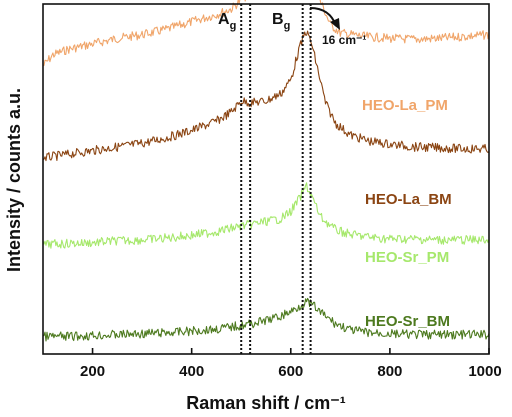 The width and height of the screenshot is (512, 417). What do you see at coordinates (389, 371) in the screenshot?
I see `x-tick-label: 800` at bounding box center [389, 371].